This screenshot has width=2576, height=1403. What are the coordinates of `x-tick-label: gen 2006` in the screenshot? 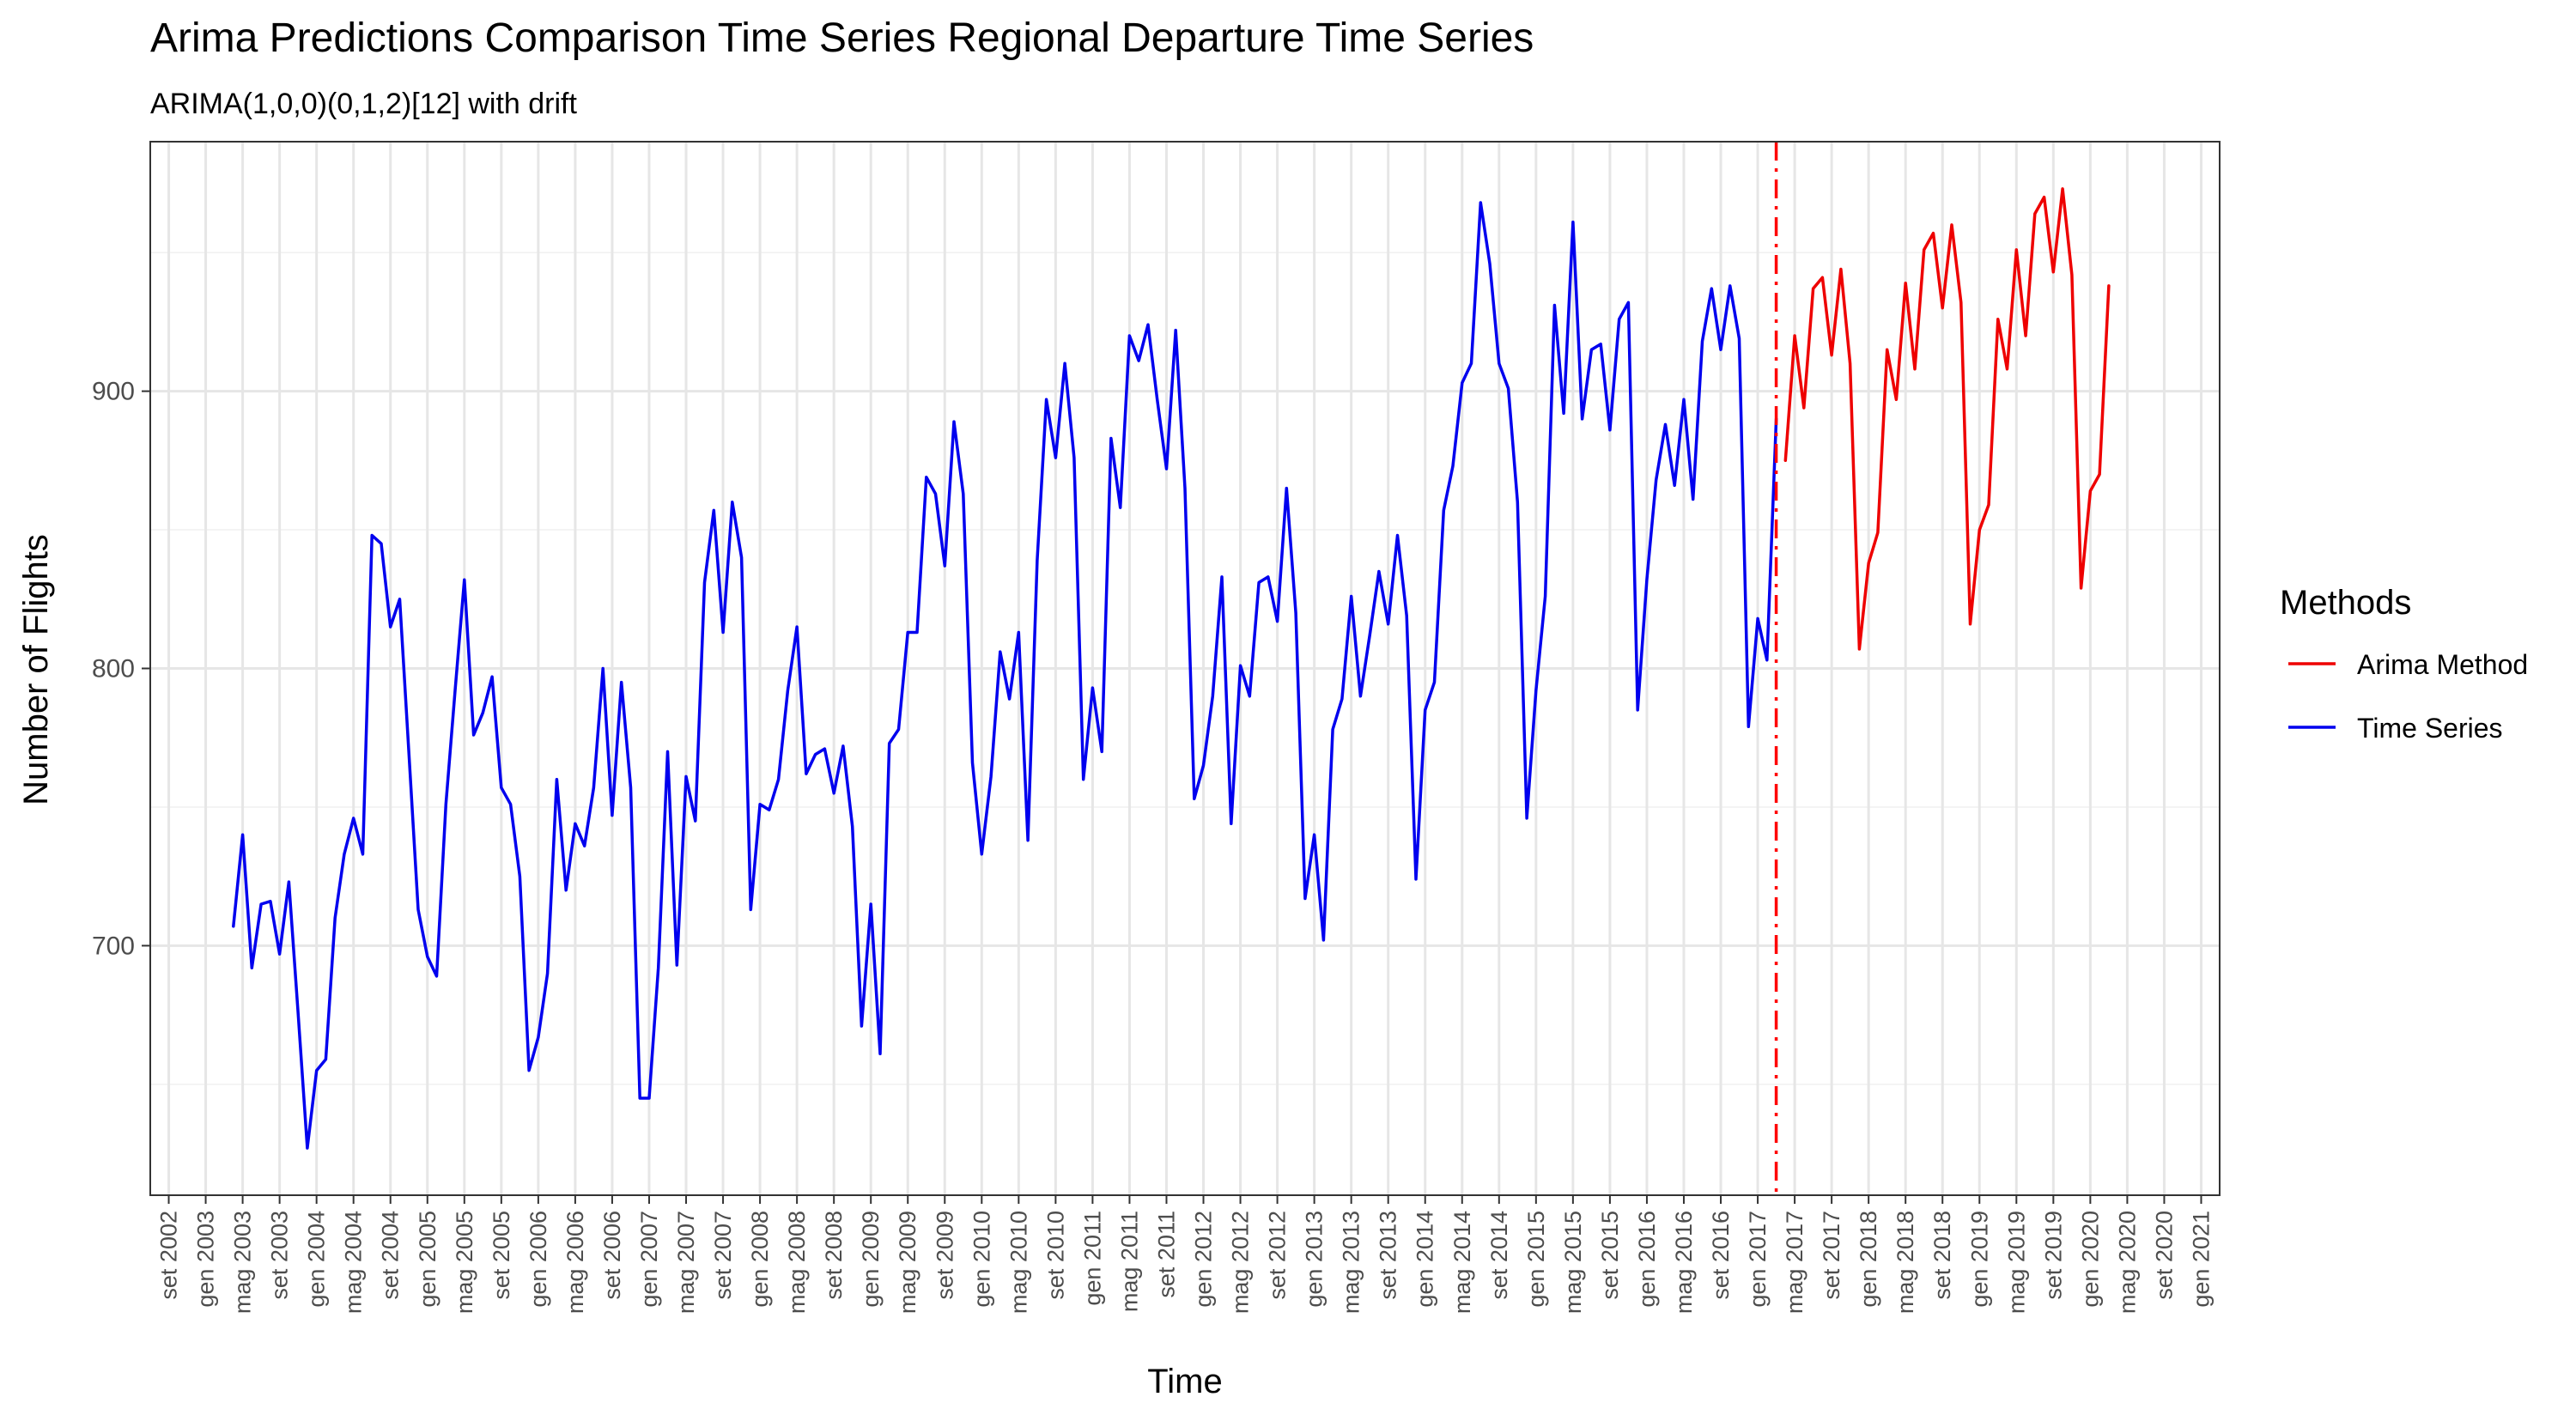 It's located at (538, 1259).